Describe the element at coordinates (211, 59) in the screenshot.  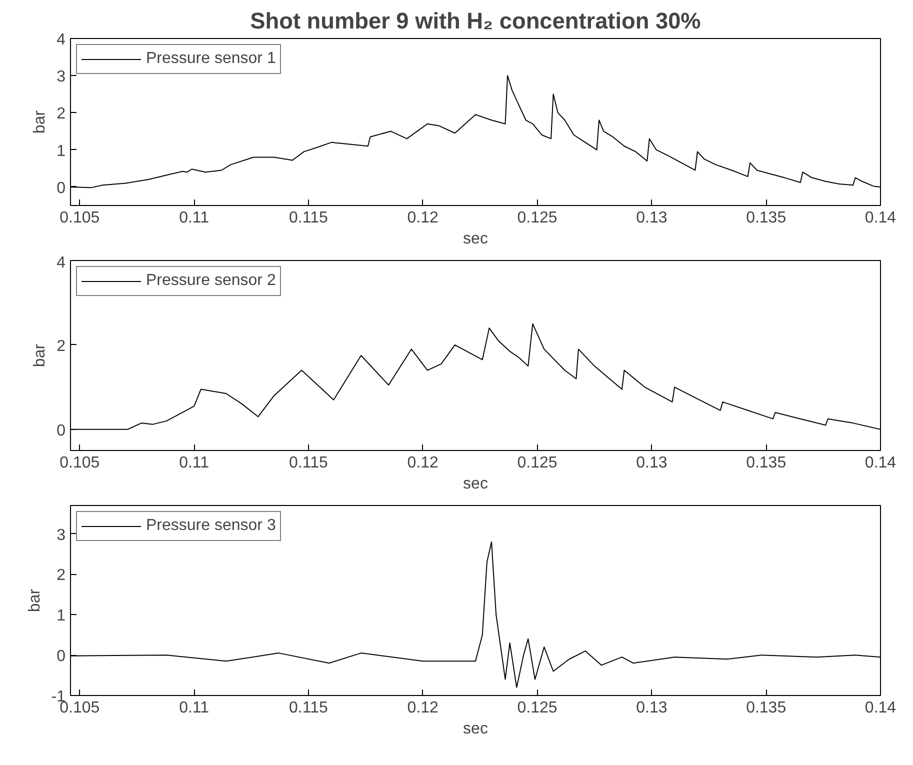
I see `legend-label: Pressure sensor 1` at that location.